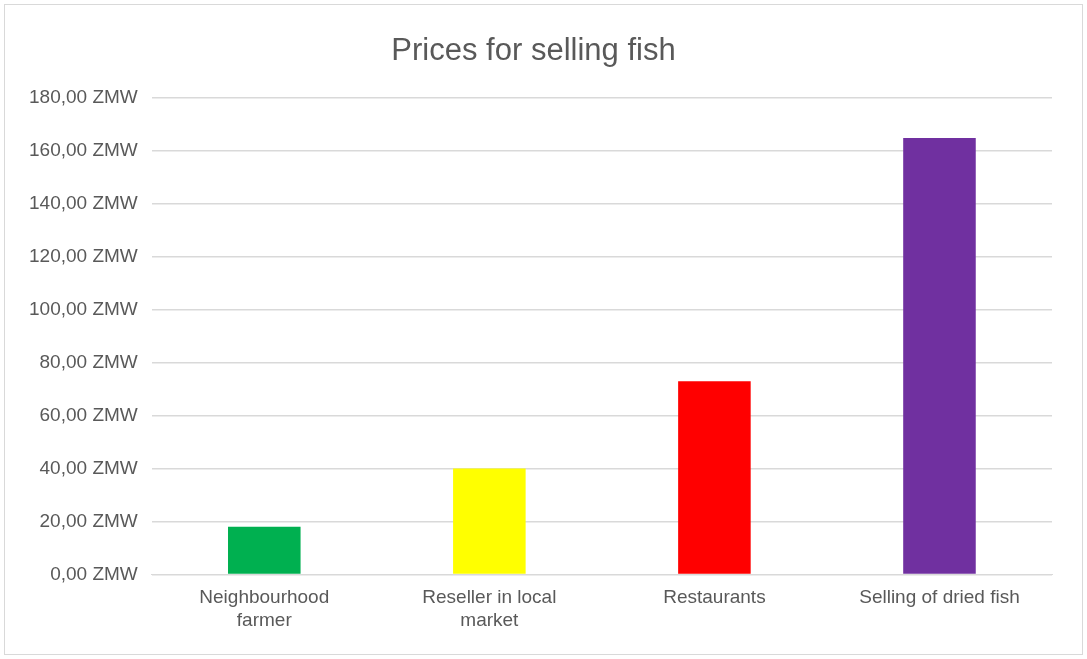 The height and width of the screenshot is (659, 1087). What do you see at coordinates (88, 414) in the screenshot?
I see `y-tick-label: 60,00 ZMW` at bounding box center [88, 414].